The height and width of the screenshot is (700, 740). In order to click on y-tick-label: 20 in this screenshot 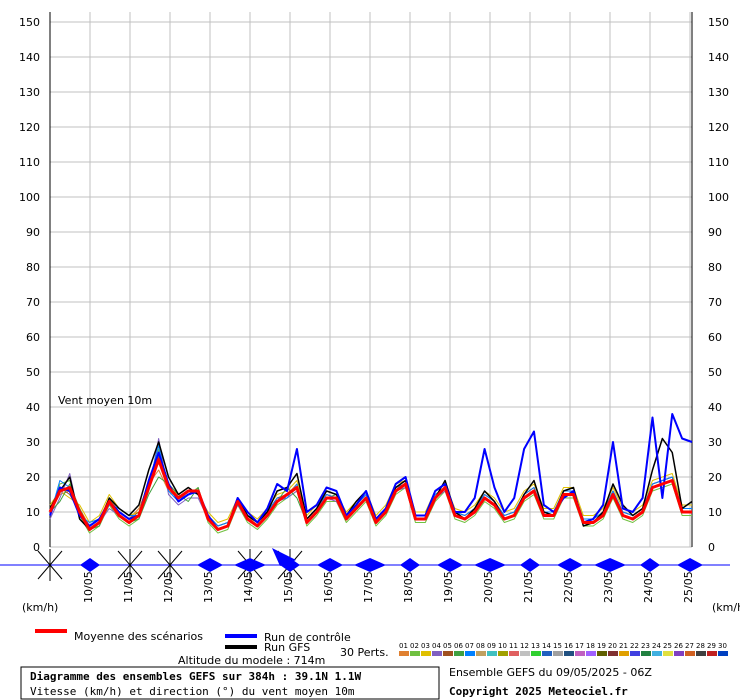, I will do `click(33, 477)`.